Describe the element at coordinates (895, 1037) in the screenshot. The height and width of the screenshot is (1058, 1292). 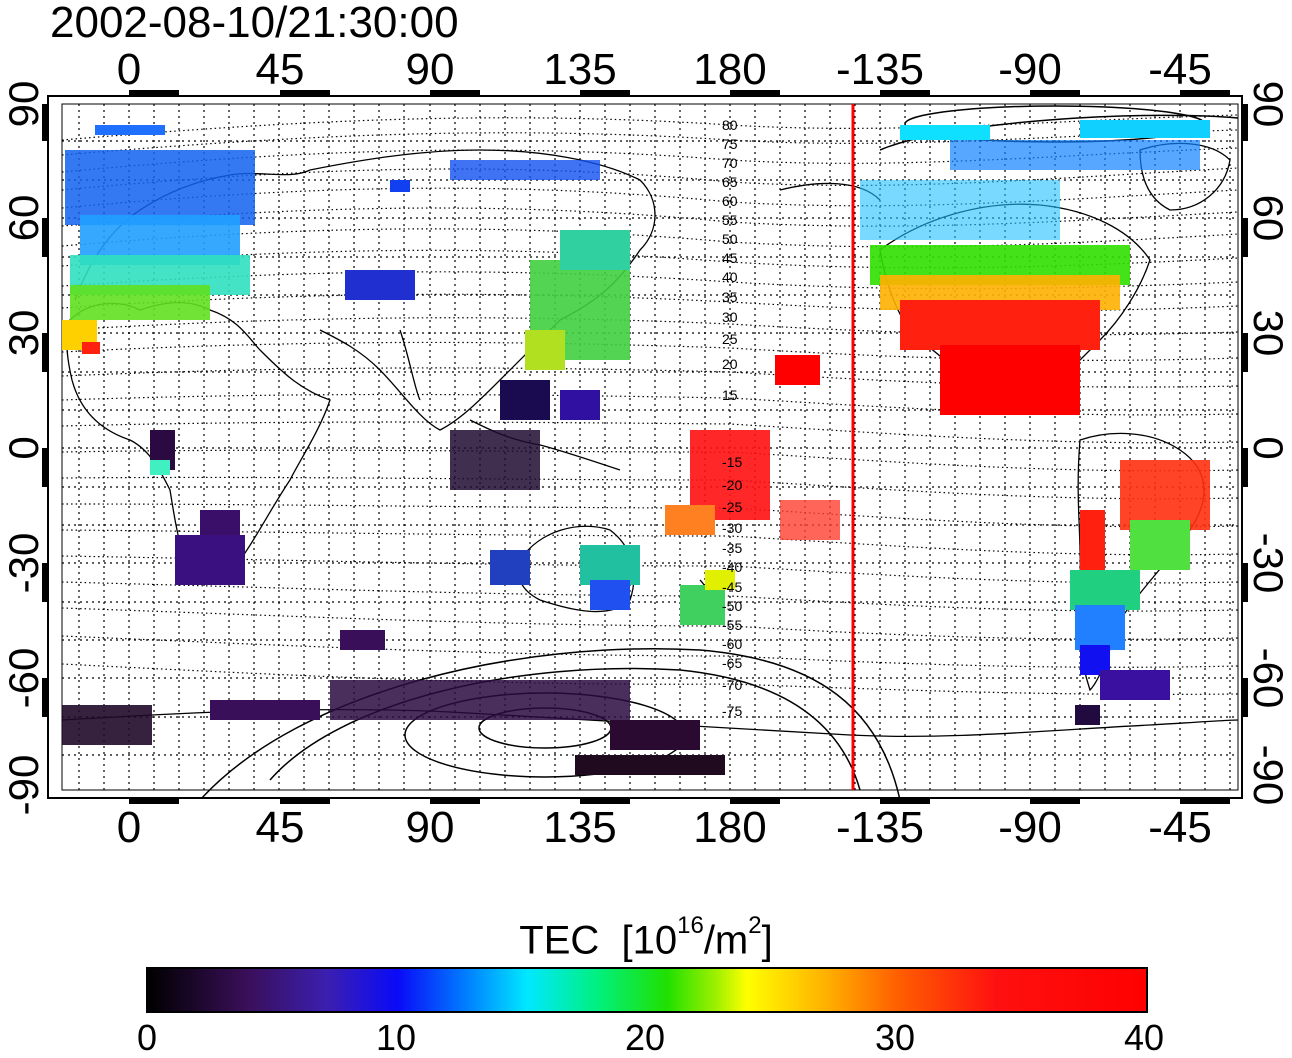
I see `colorbar-tick-label: 30` at that location.